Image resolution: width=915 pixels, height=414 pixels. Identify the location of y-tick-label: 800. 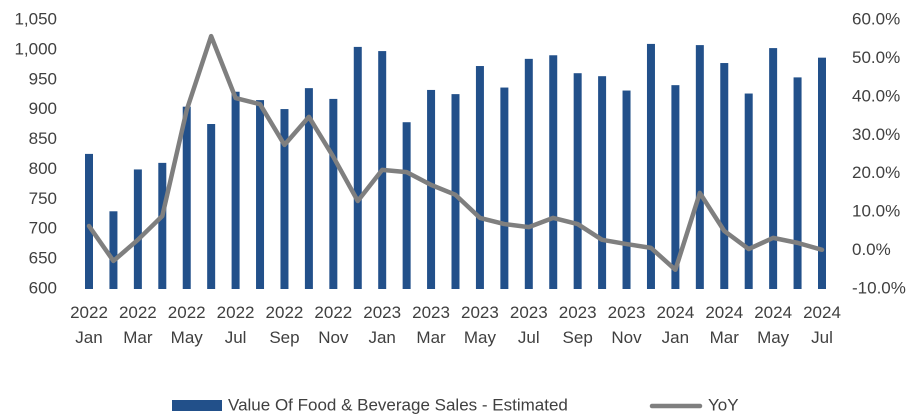
(43, 168).